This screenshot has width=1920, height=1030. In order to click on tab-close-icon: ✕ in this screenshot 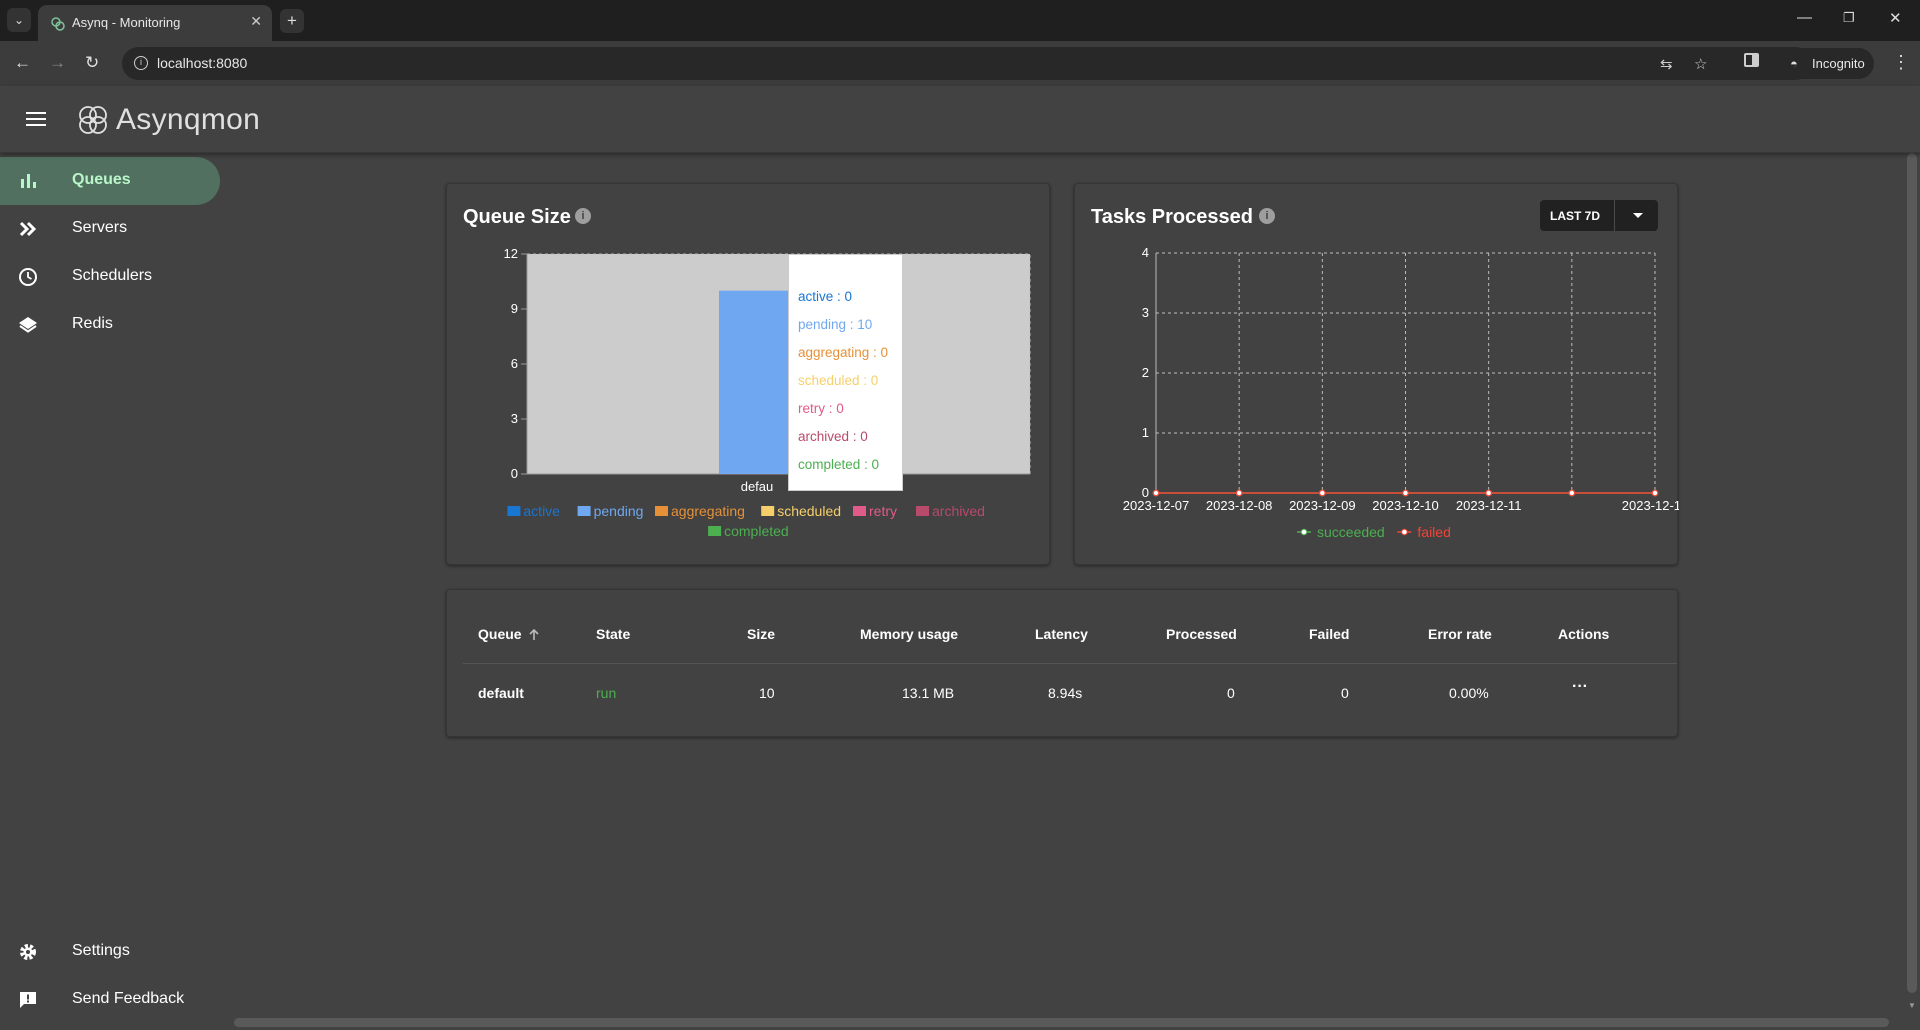, I will do `click(256, 21)`.